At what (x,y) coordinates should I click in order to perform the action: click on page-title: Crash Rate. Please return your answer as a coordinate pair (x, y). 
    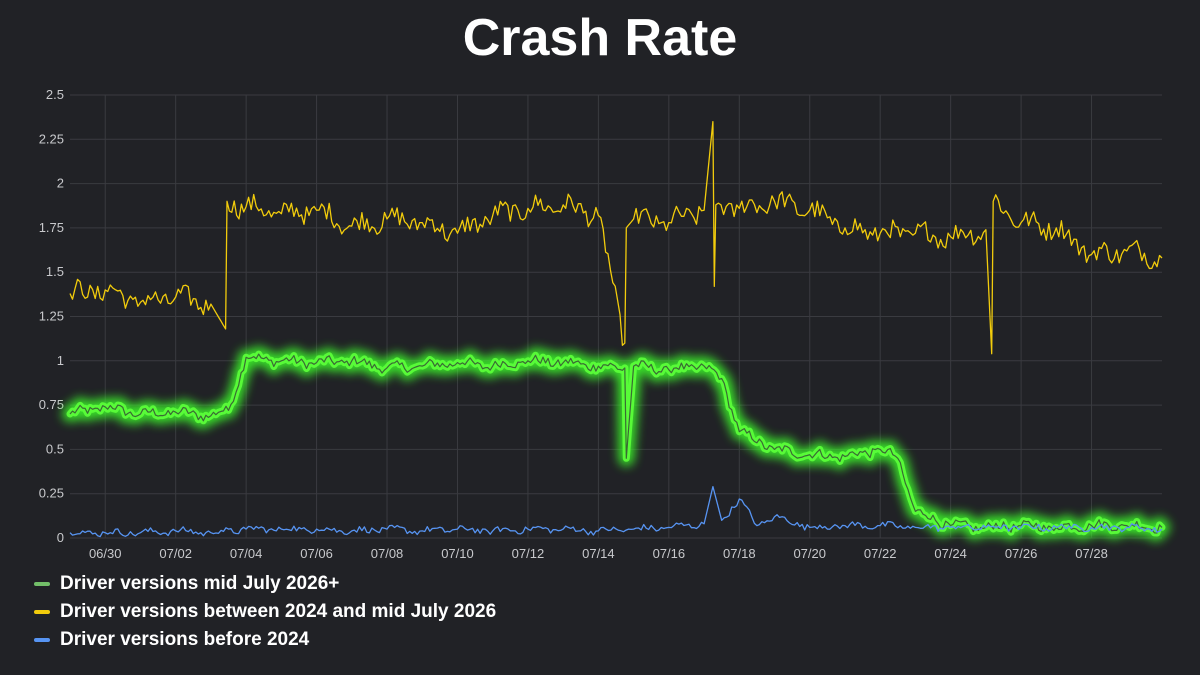
    Looking at the image, I should click on (600, 38).